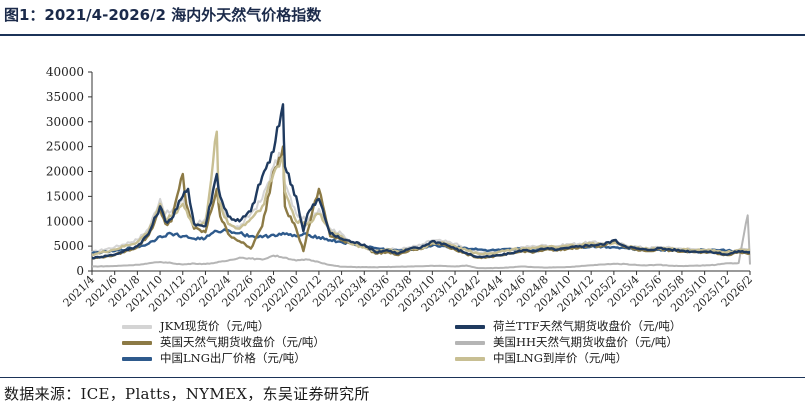  What do you see at coordinates (560, 358) in the screenshot?
I see `legend-label-lng-landed: 中国LNG到岸价（元/吨）` at bounding box center [560, 358].